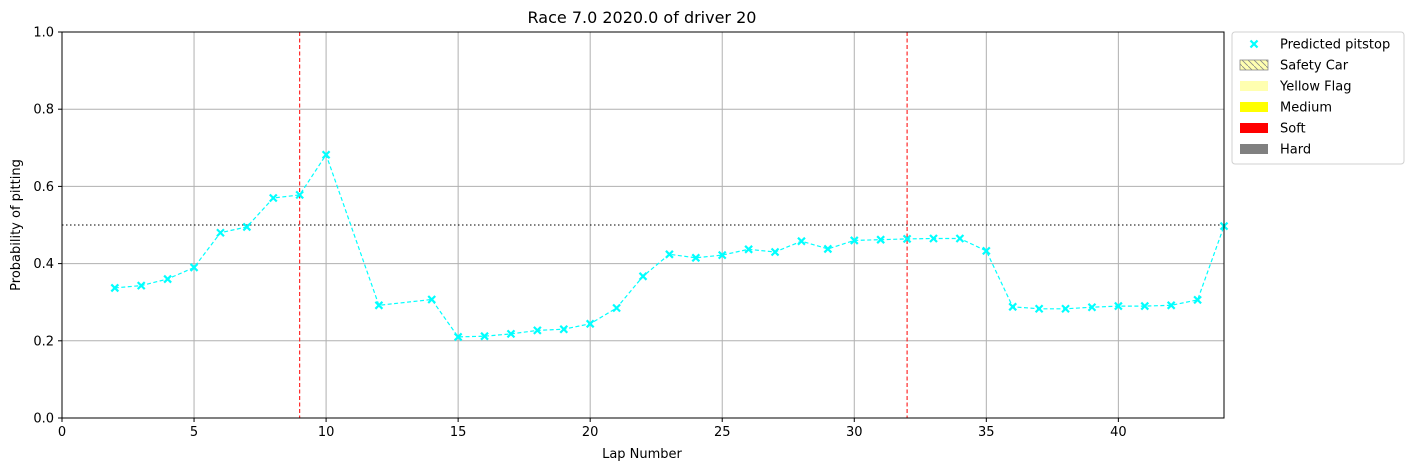 This screenshot has height=470, width=1413. I want to click on legend-swatch-hatch, so click(1254, 65).